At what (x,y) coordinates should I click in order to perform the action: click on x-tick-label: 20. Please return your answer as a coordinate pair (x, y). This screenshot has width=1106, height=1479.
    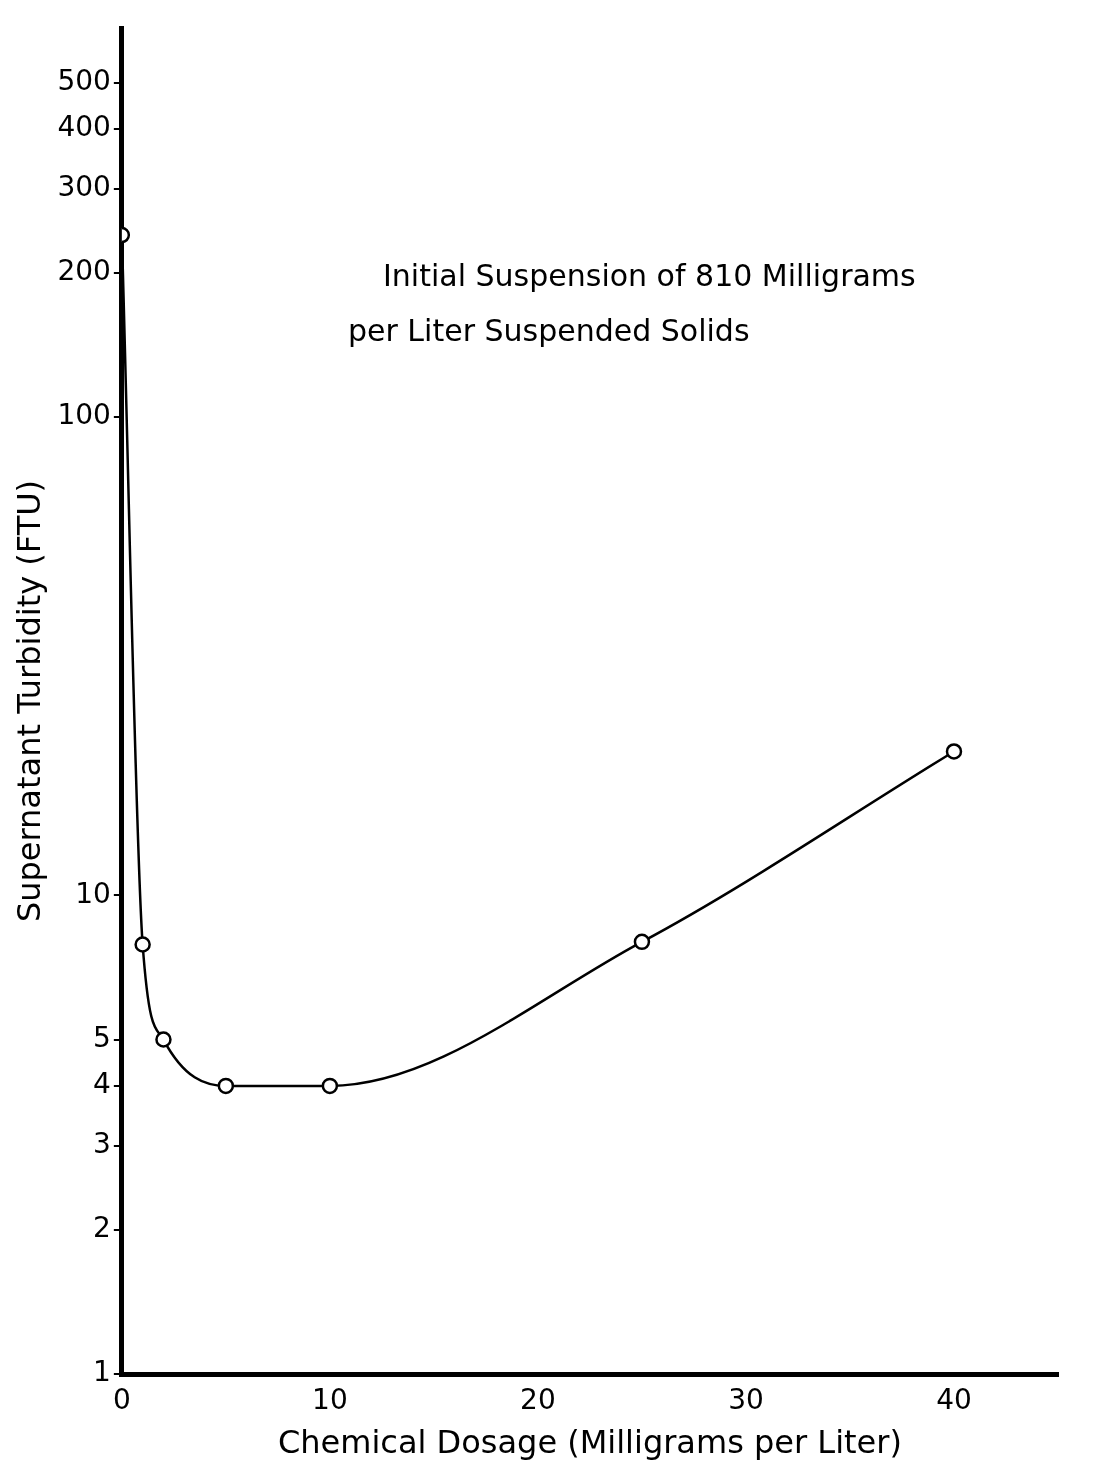
    Looking at the image, I should click on (538, 1400).